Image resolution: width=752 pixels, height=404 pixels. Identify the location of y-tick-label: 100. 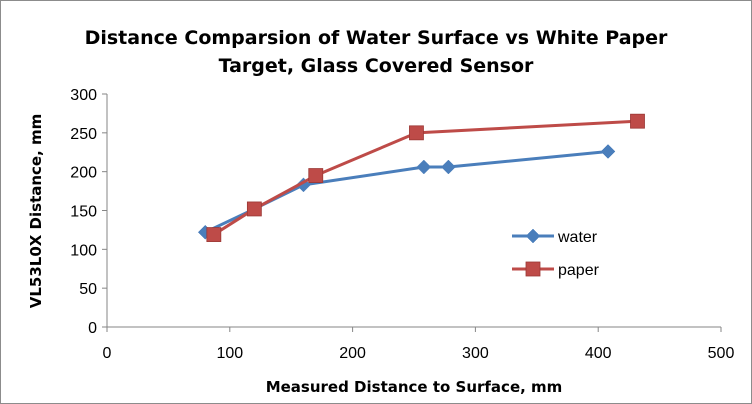
(83, 250).